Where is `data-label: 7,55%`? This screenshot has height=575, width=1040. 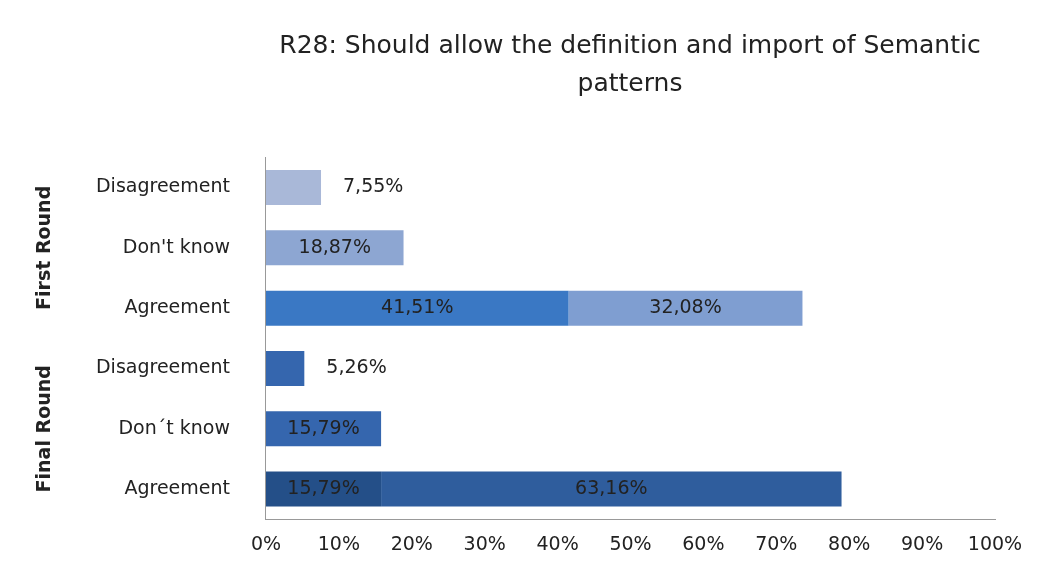
data-label: 7,55% is located at coordinates (373, 185).